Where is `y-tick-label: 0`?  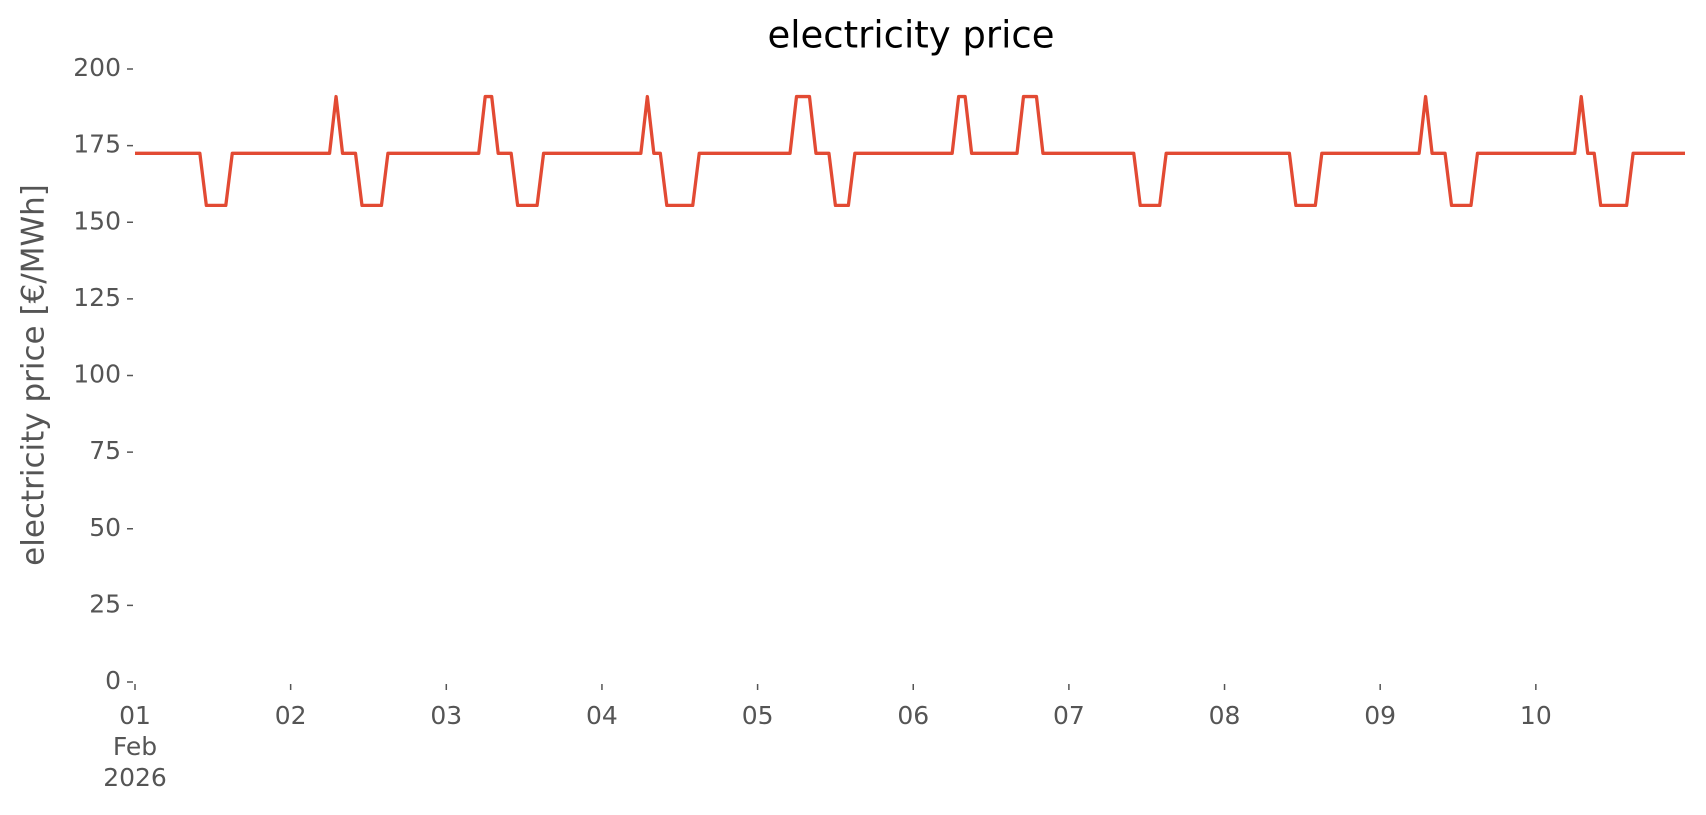
y-tick-label: 0 is located at coordinates (113, 680).